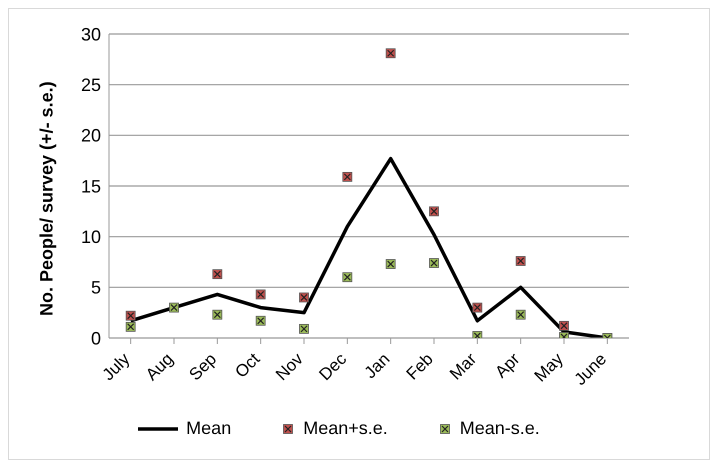 Image resolution: width=720 pixels, height=468 pixels. Describe the element at coordinates (549, 367) in the screenshot. I see `x-tick-label: May` at that location.